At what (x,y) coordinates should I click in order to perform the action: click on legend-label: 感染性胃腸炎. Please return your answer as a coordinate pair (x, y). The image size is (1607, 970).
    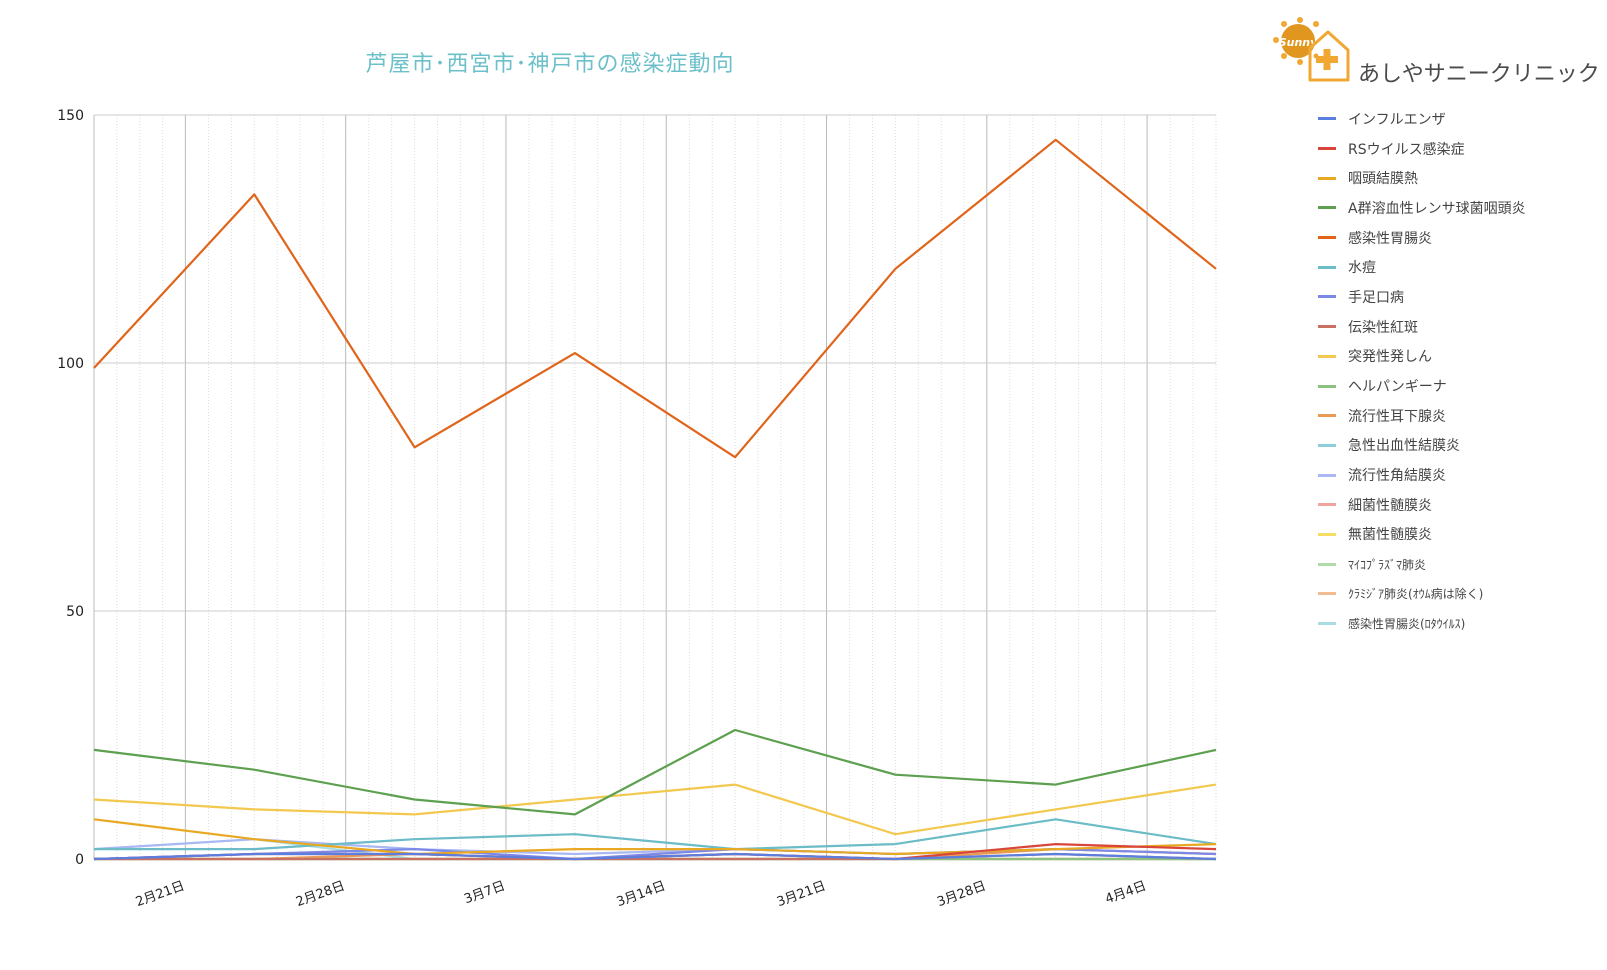
    Looking at the image, I should click on (1390, 238).